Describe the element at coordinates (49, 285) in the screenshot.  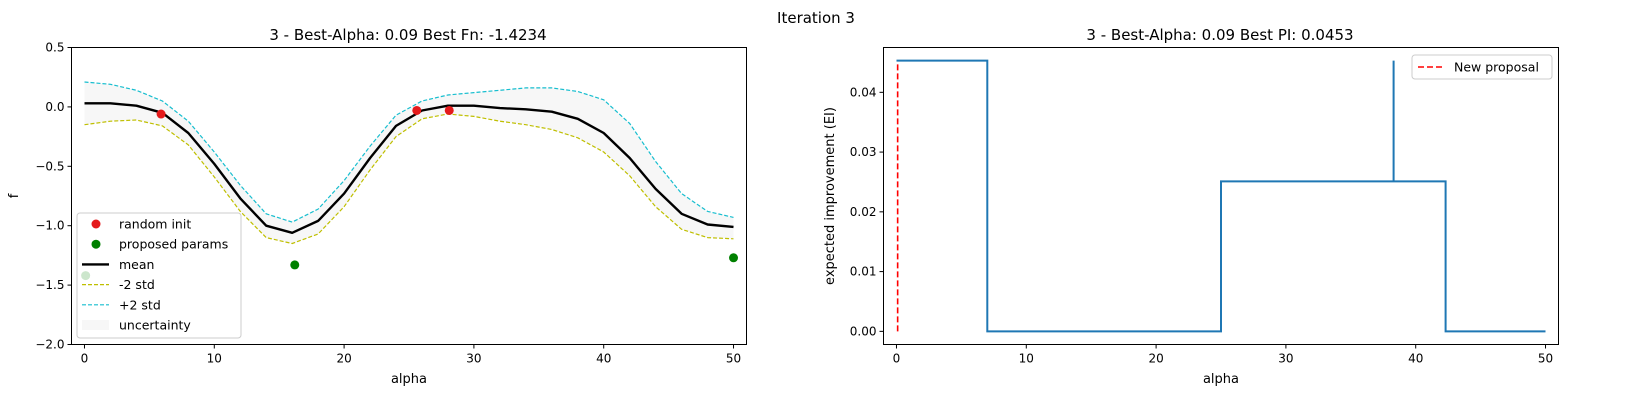
I see `y-tick-label: −1.5` at that location.